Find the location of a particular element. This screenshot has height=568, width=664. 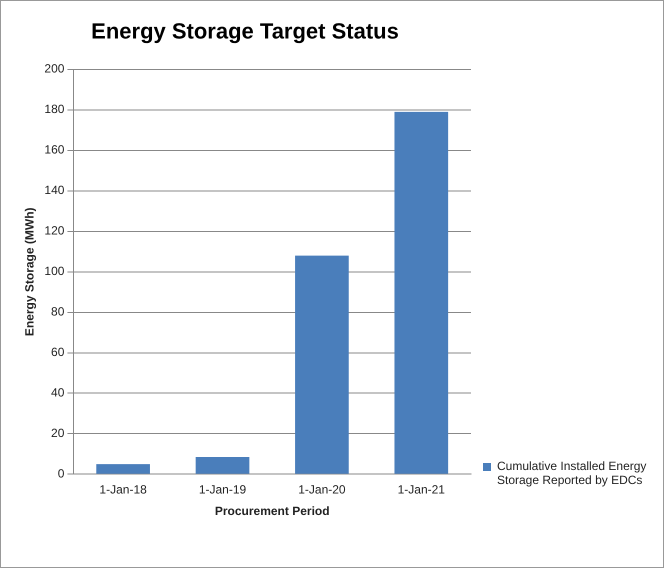

y-tick-label: 100 is located at coordinates (54, 271).